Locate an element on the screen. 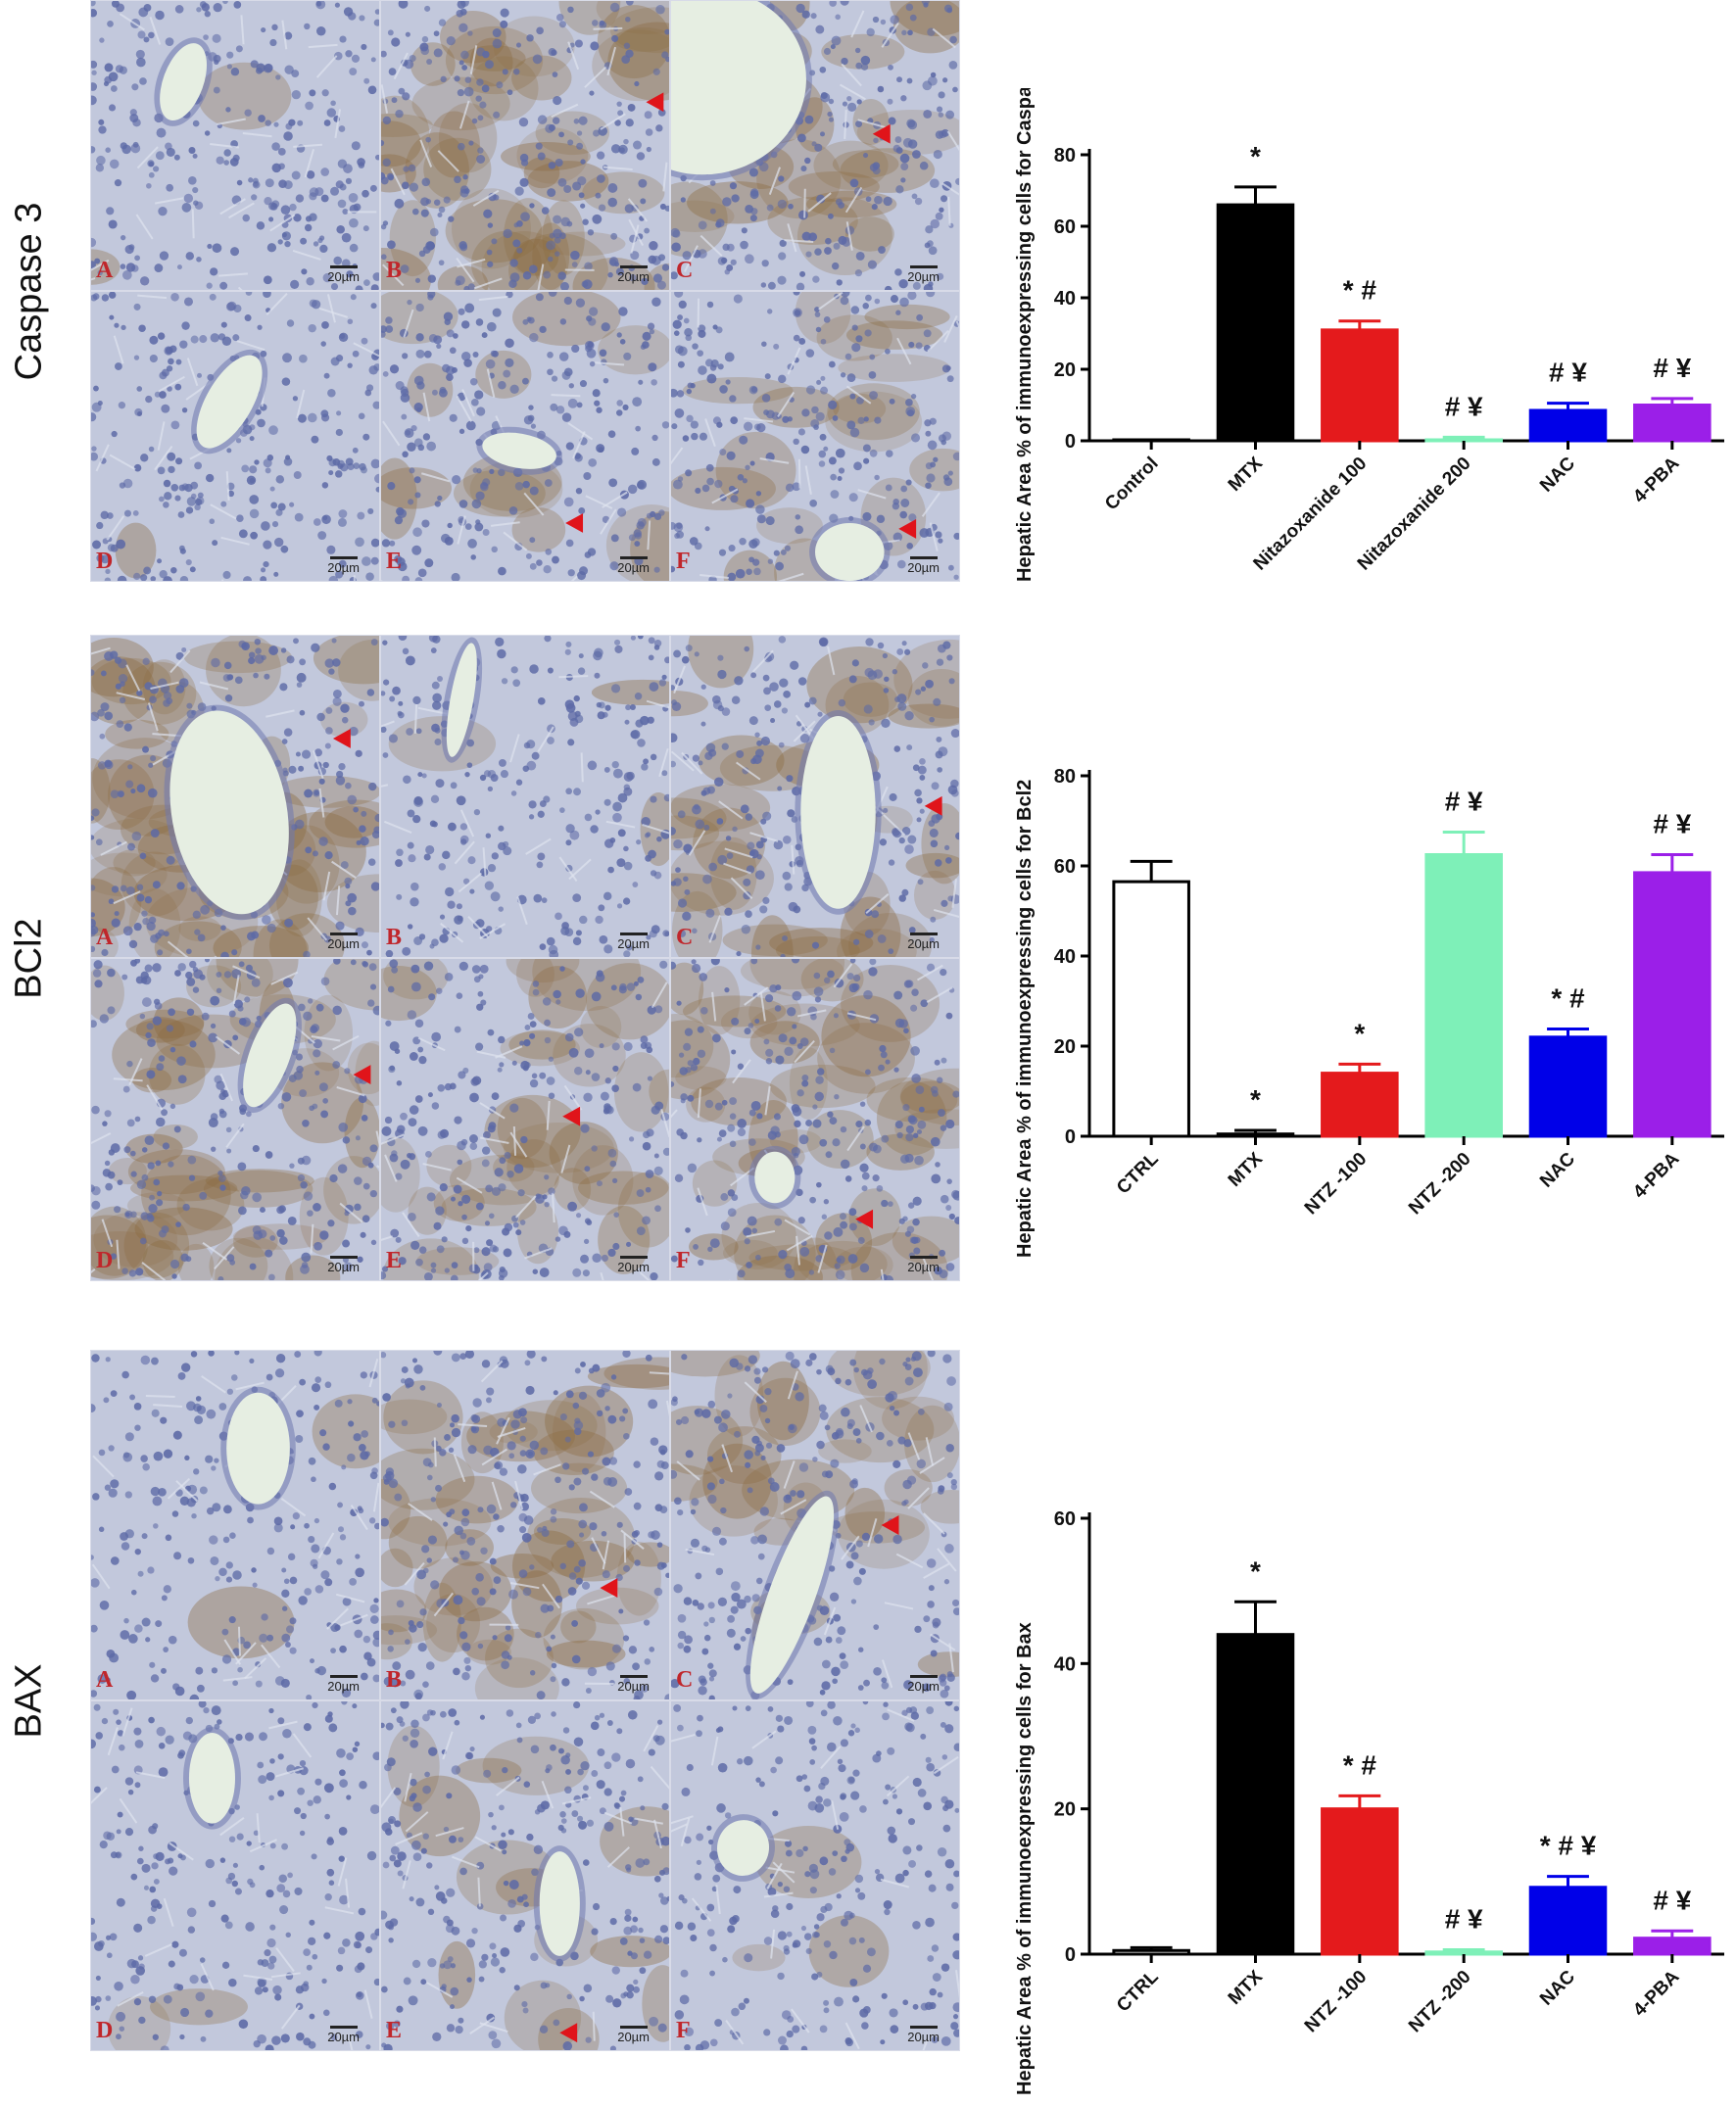 This screenshot has height=2105, width=1736. panel-letter: D is located at coordinates (105, 1260).